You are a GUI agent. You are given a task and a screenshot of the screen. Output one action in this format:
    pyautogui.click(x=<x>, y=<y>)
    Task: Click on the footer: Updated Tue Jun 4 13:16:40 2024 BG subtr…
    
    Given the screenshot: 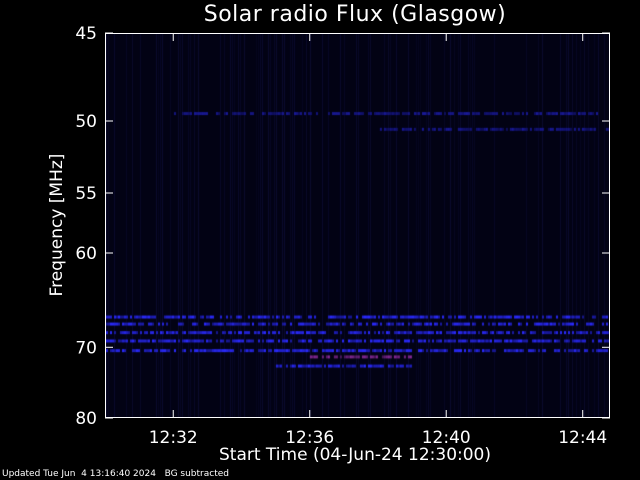 What is the action you would take?
    pyautogui.click(x=115, y=474)
    